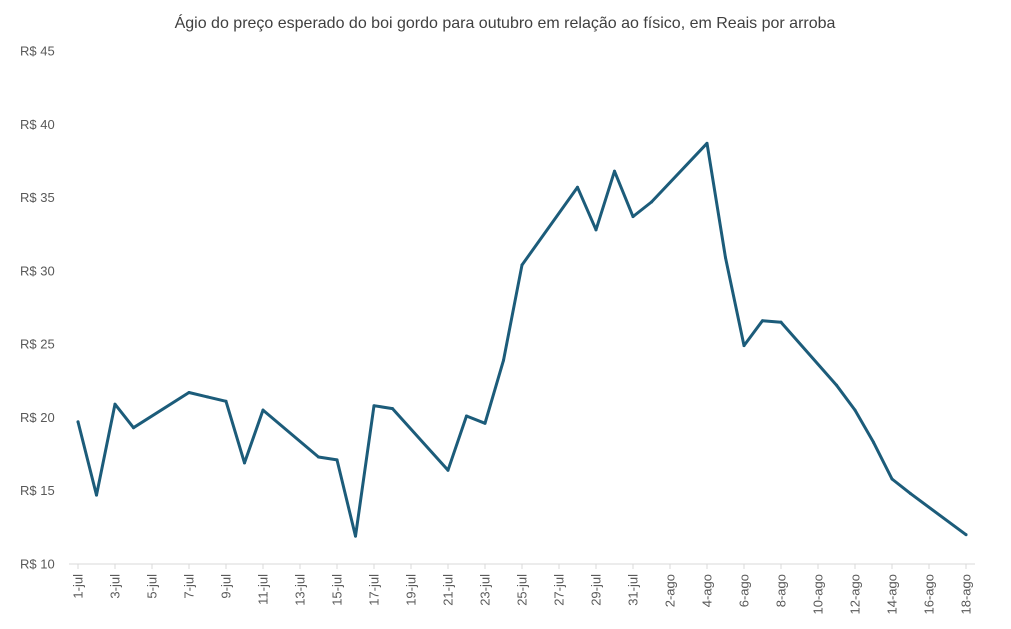  I want to click on y-axis: R$ 10 R$ 15 R$ 20 R$ 25 R$ 30 R$ 35 R$ 40 R$ 45, so click(37, 308).